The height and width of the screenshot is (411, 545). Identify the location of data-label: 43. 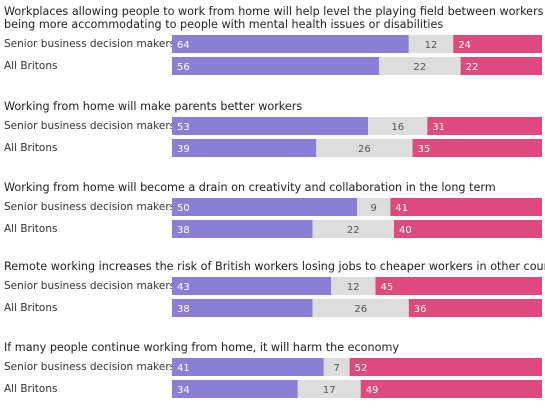
(183, 287).